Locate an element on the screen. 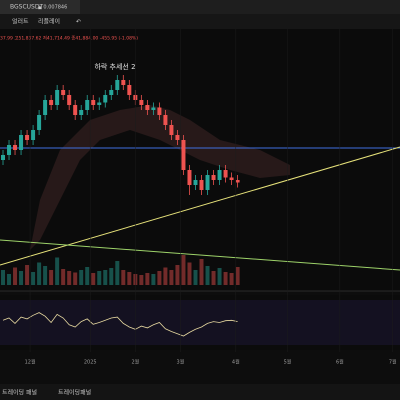  tab is located at coordinates (40, 7).